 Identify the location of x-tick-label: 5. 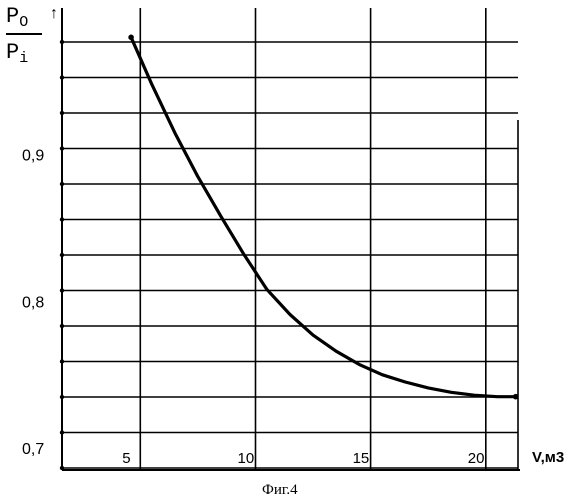
(126, 458).